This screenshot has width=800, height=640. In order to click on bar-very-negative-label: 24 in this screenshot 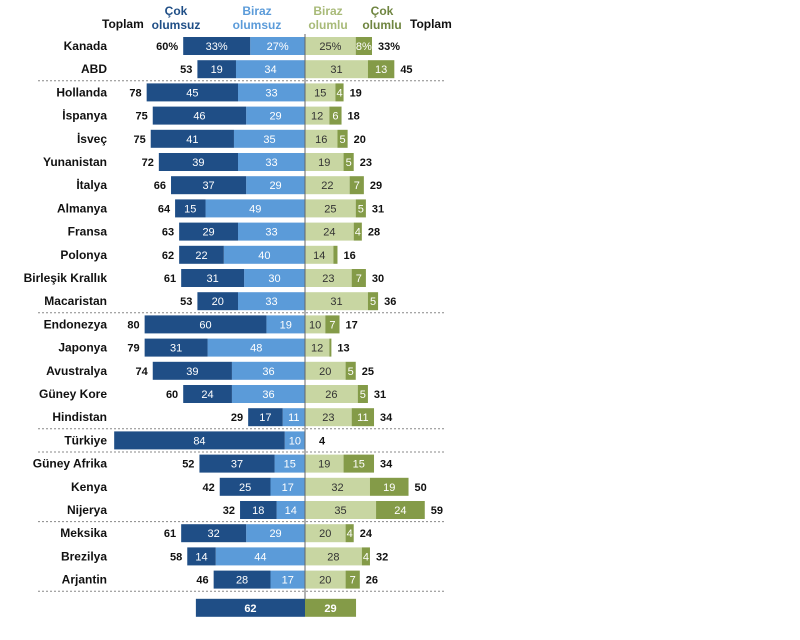, I will do `click(207, 395)`.